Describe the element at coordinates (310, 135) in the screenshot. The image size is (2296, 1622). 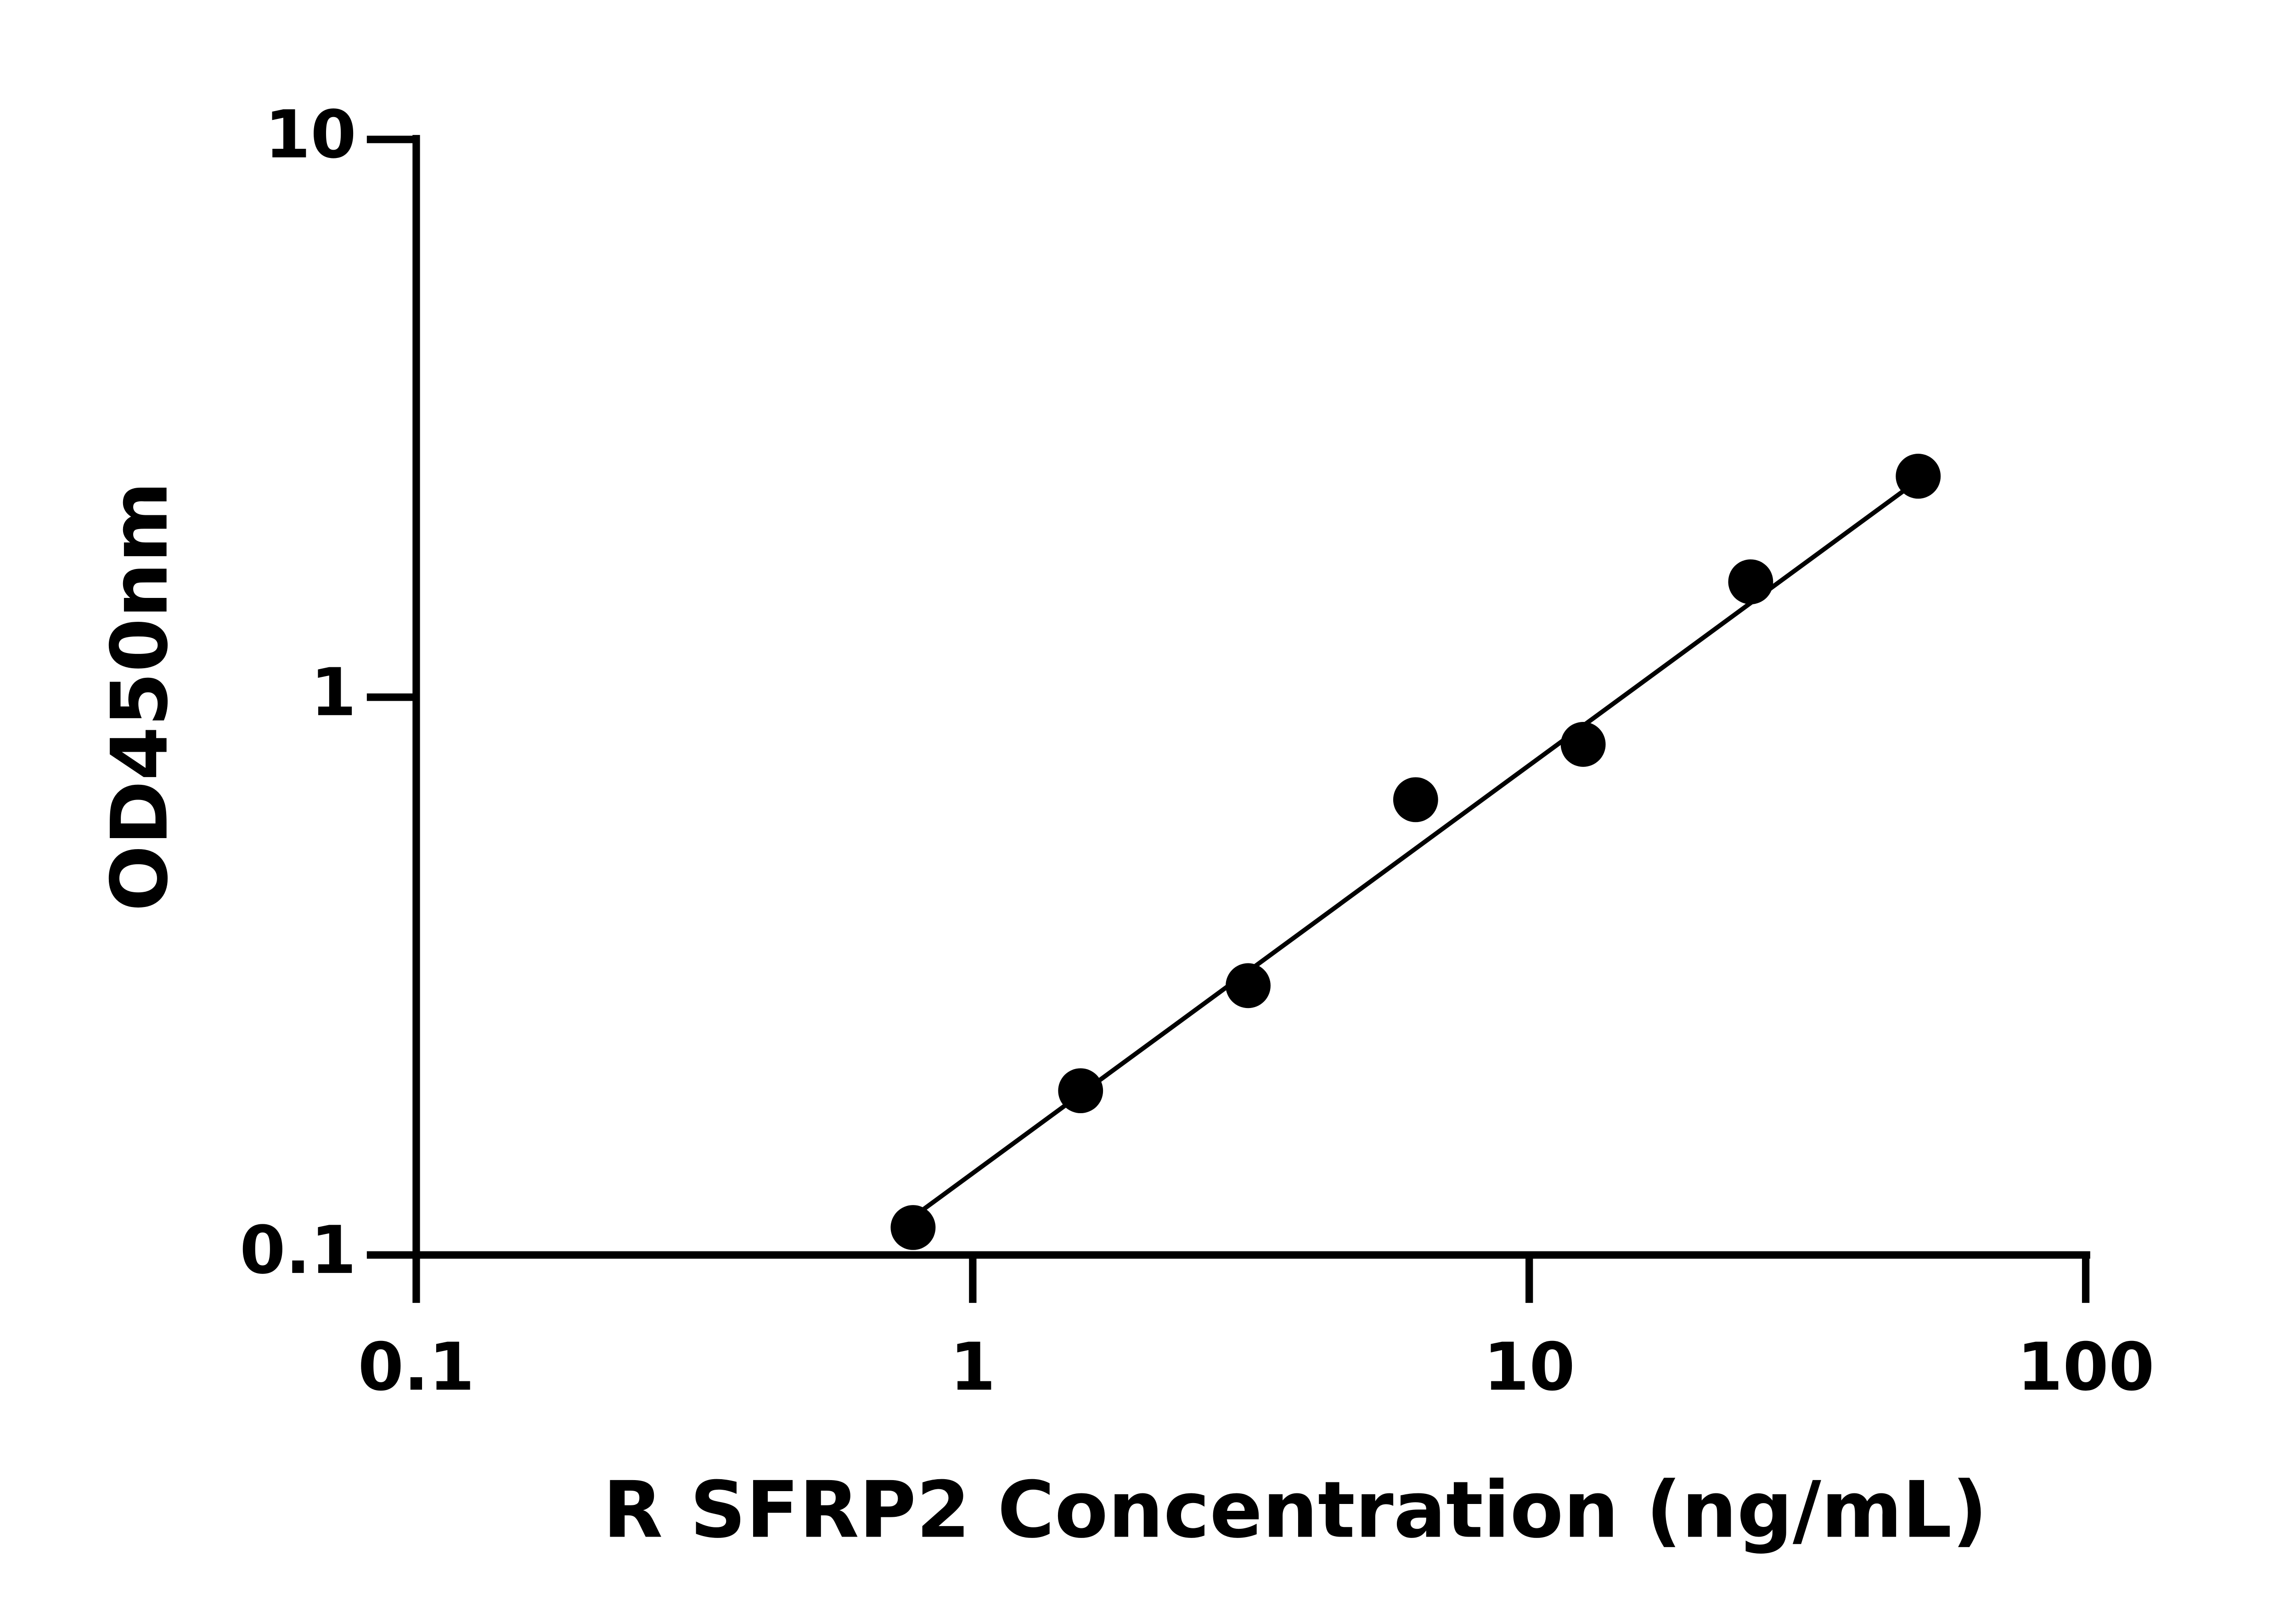
I see `y-tick-label: 10` at that location.